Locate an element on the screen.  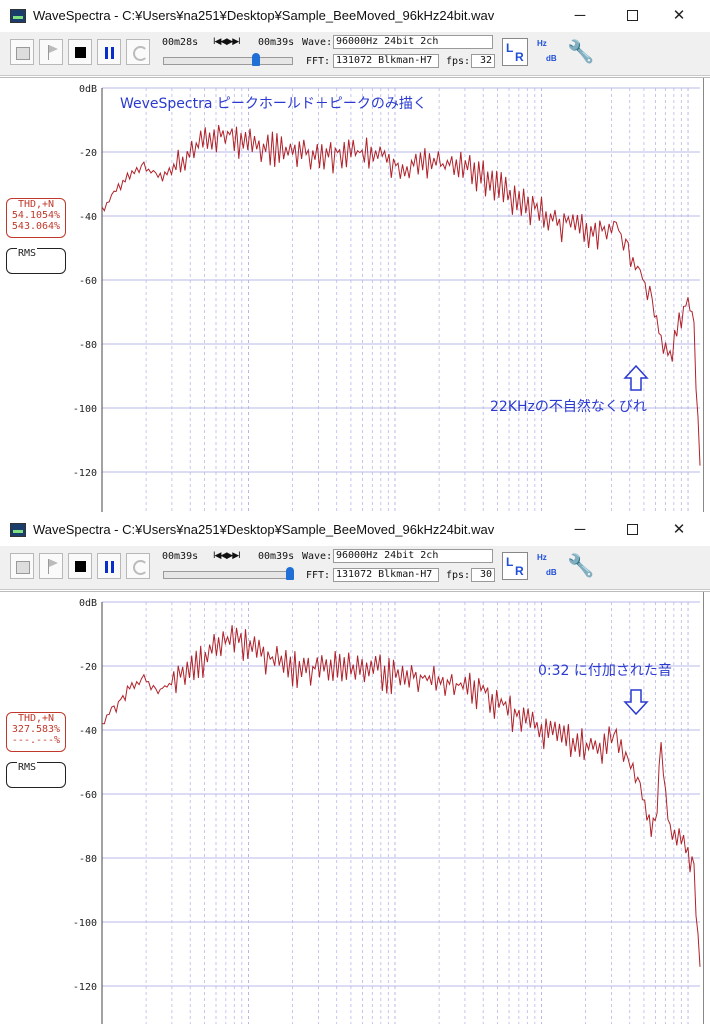
arrow-down-icon is located at coordinates (636, 702).